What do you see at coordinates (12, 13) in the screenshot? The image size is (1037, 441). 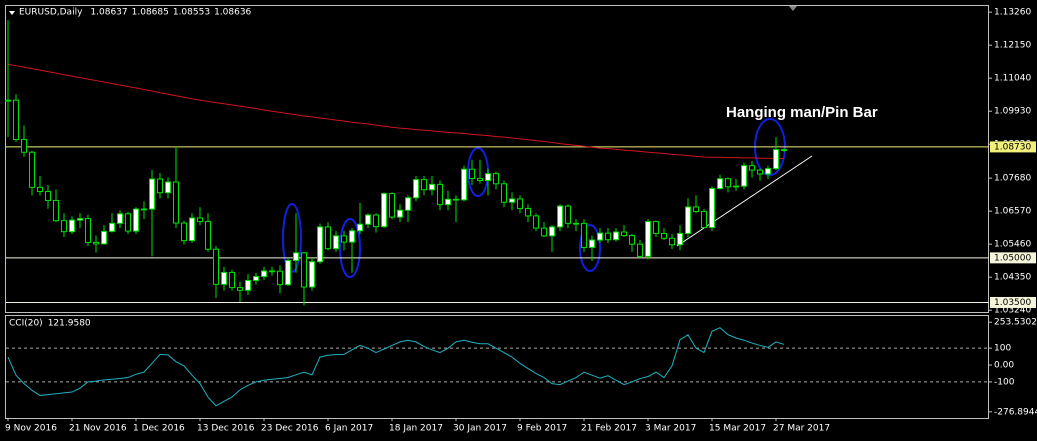 I see `menu-arrow` at bounding box center [12, 13].